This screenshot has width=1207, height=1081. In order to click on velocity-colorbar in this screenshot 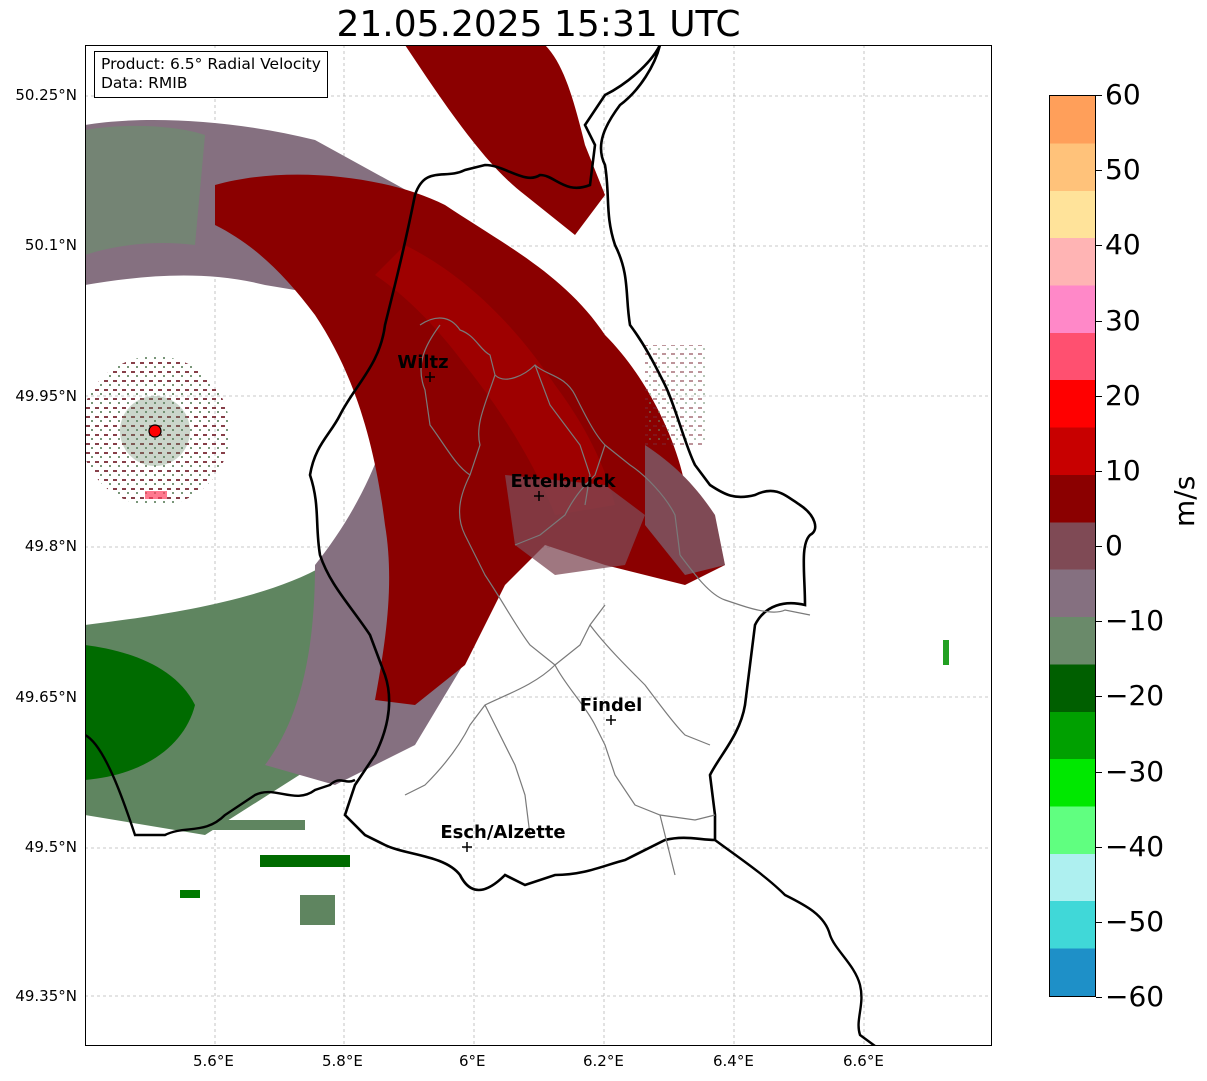, I will do `click(1072, 546)`.